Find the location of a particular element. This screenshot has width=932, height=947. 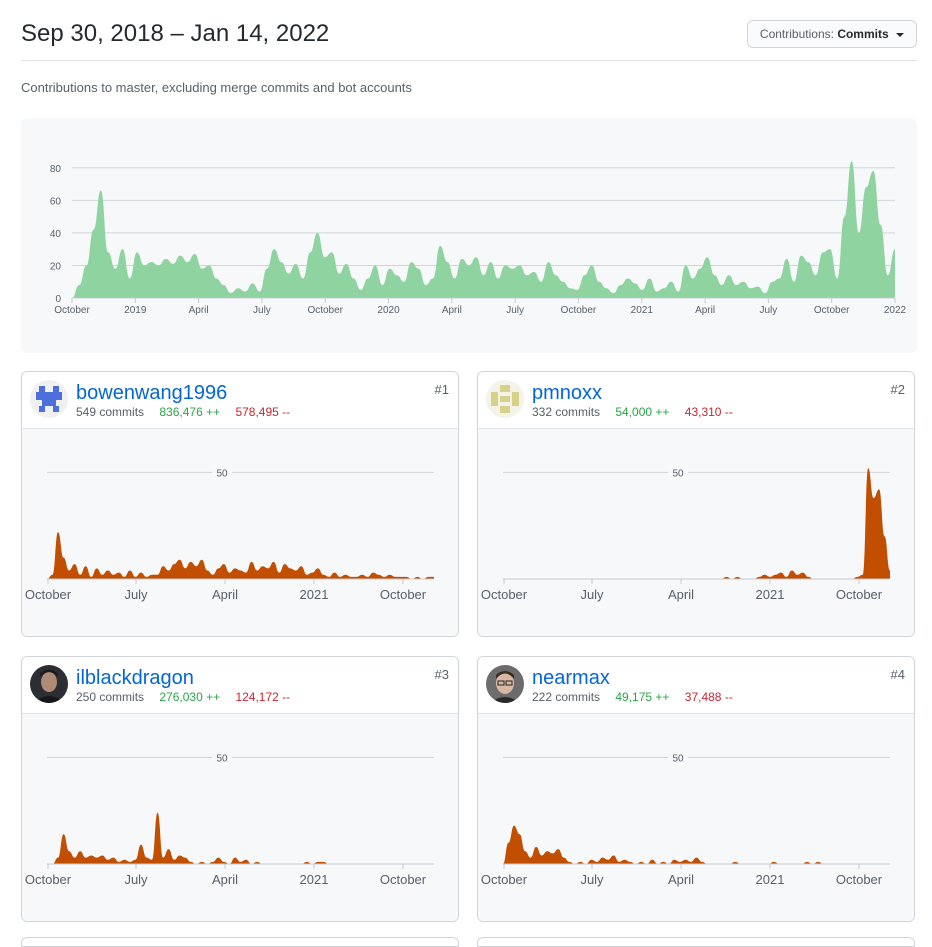

contributor-username: nearmax is located at coordinates (571, 678).